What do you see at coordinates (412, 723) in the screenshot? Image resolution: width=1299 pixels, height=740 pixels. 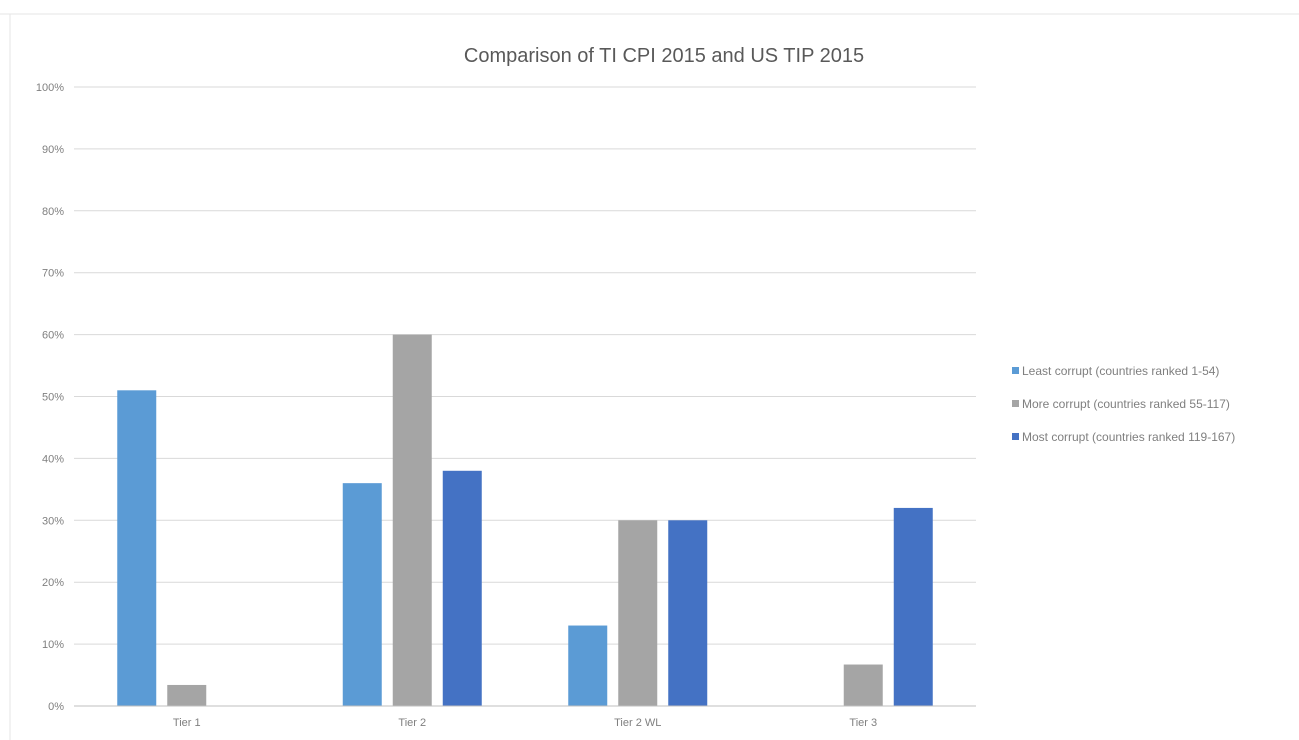 I see `x-tick-label: Tier 2` at bounding box center [412, 723].